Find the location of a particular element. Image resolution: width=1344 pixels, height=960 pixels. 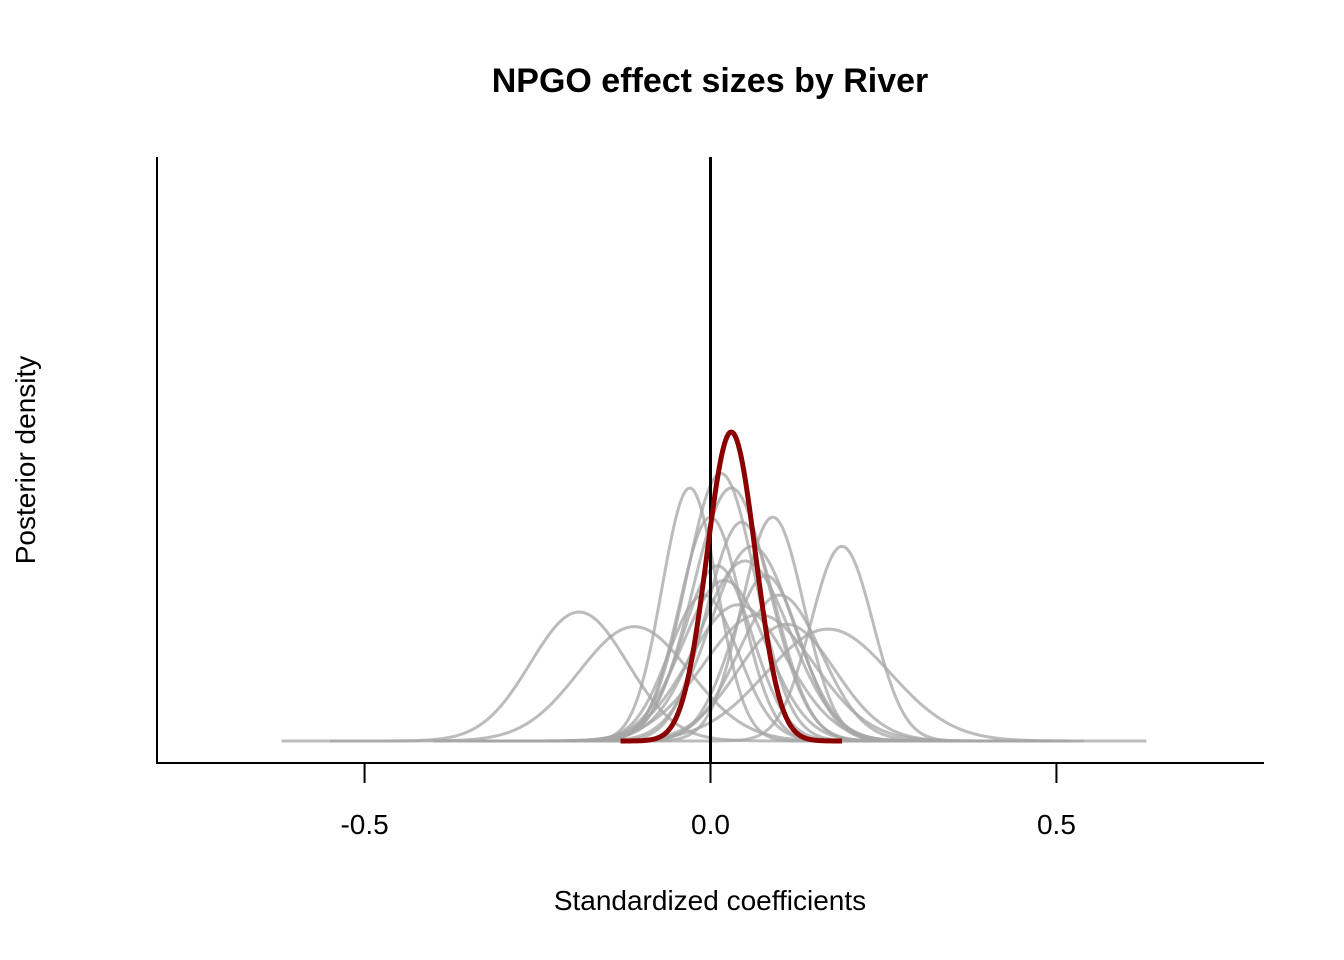

x-tick-label: 0.0 is located at coordinates (710, 824).